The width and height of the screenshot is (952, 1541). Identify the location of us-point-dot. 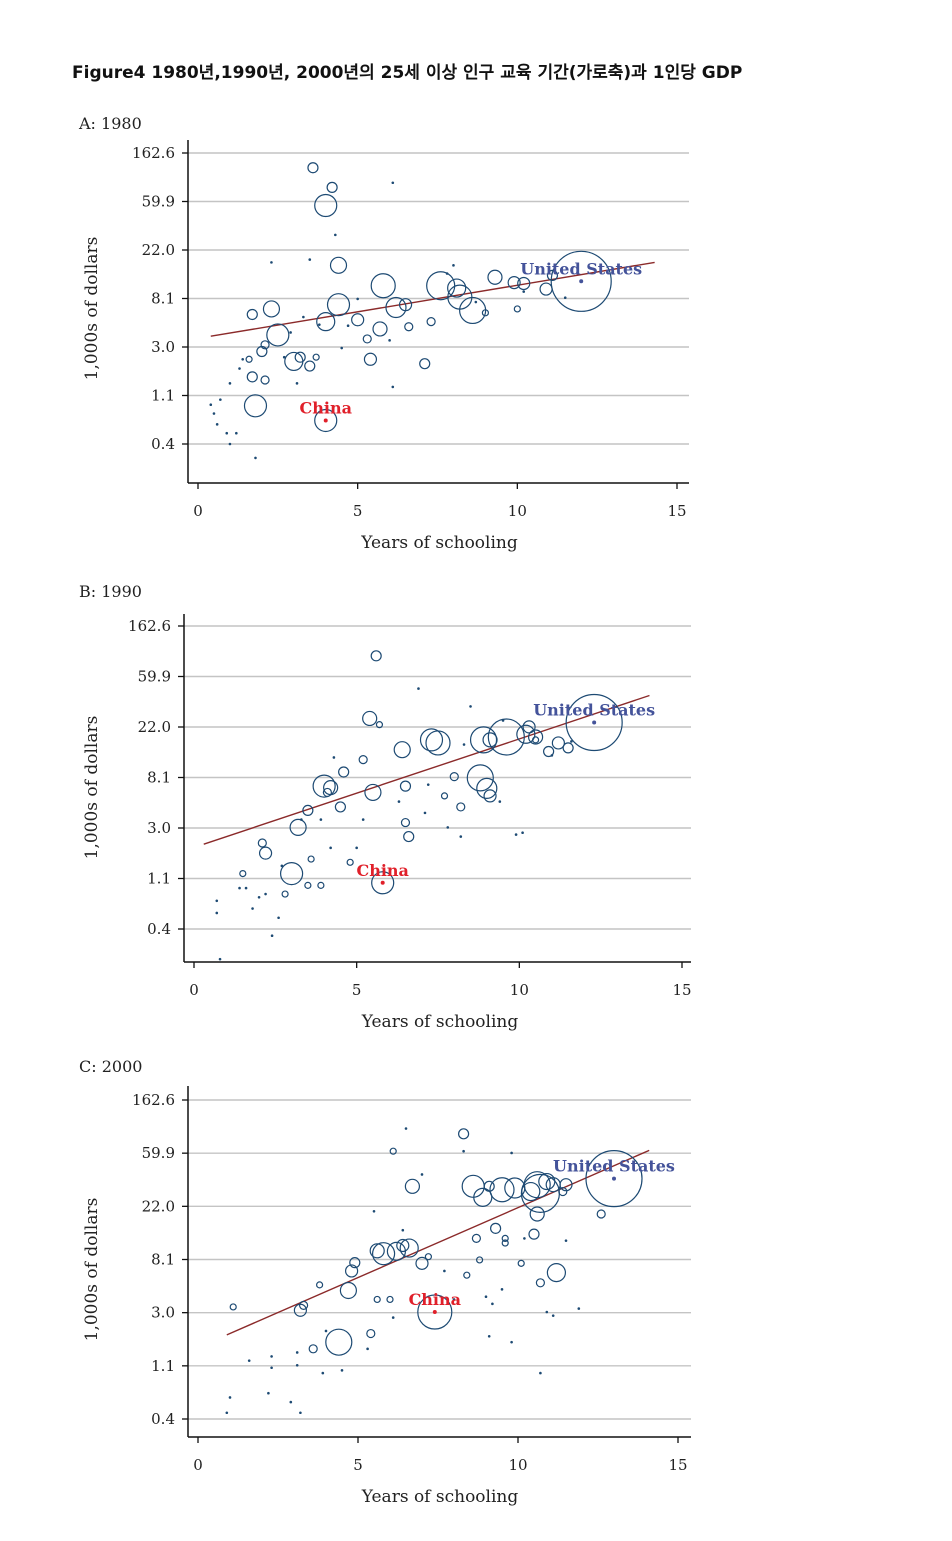
(594, 722).